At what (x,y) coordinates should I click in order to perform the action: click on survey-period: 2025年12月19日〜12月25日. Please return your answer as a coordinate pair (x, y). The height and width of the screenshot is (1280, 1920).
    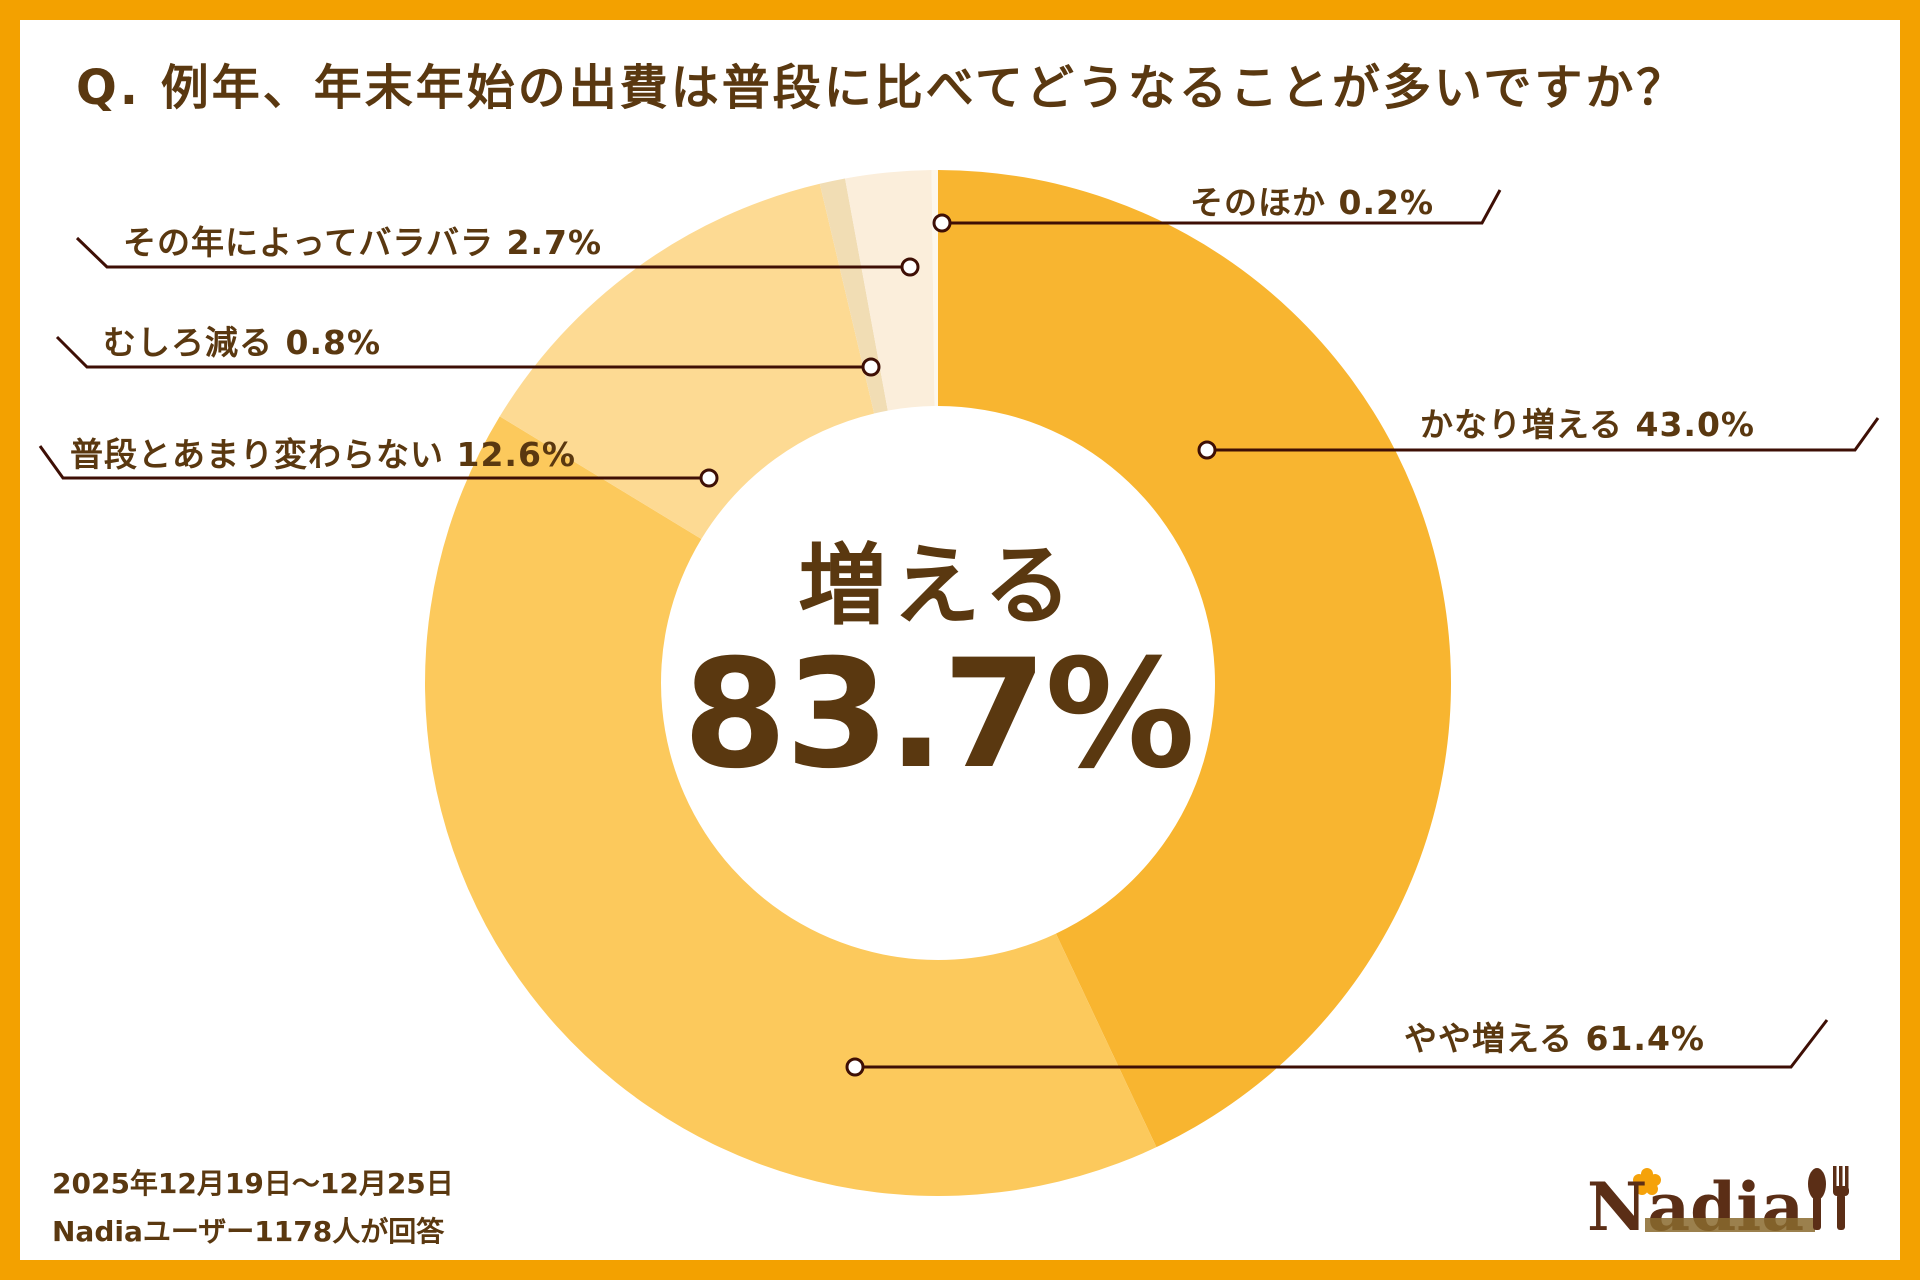
    Looking at the image, I should click on (253, 1183).